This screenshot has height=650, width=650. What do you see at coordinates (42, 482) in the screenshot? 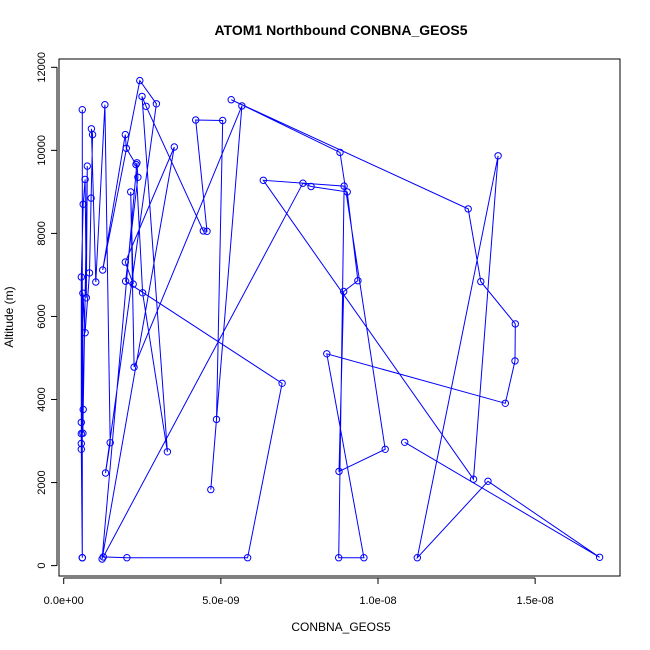
I see `y-tick-label: 2000` at bounding box center [42, 482].